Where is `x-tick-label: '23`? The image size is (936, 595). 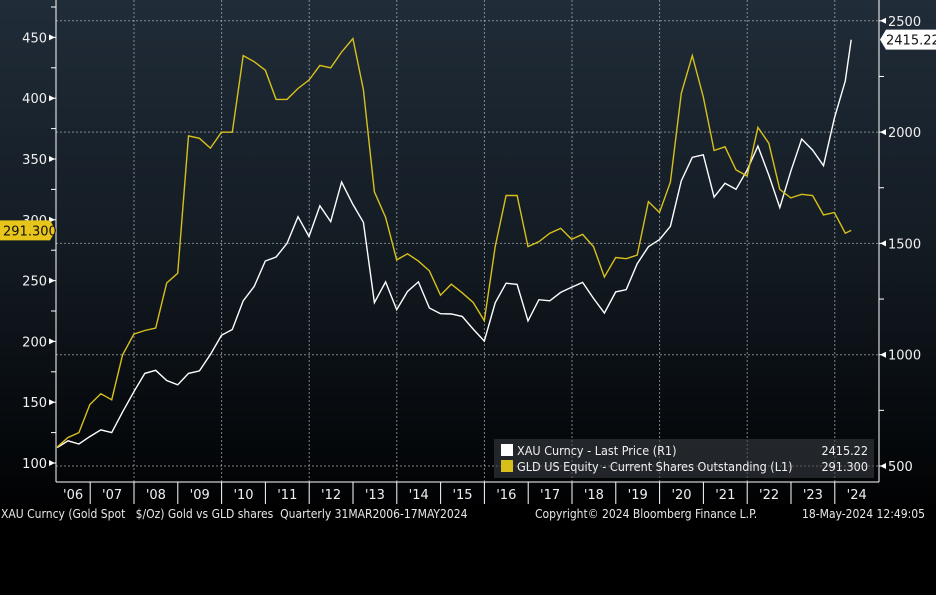 x-tick-label: '23 is located at coordinates (813, 495).